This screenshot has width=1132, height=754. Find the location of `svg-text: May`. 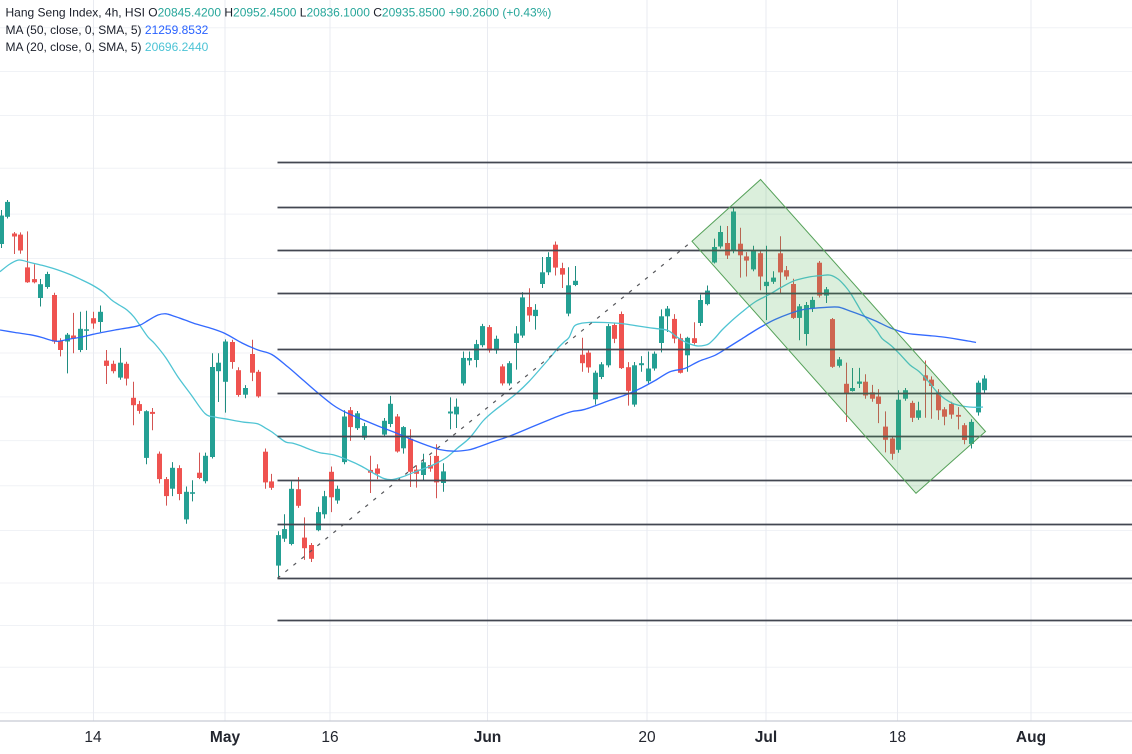

svg-text: May is located at coordinates (225, 737).